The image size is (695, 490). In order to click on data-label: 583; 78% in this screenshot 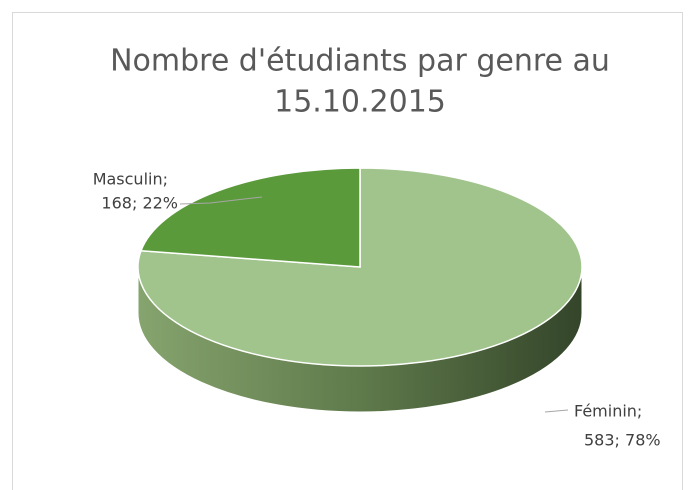, I will do `click(622, 440)`.